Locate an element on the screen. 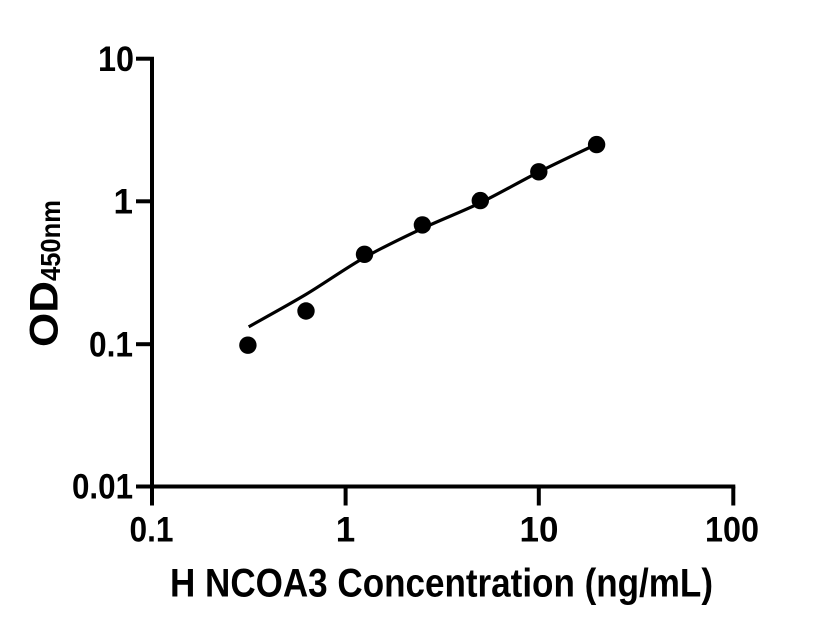 The image size is (816, 640). svg-text: 100 is located at coordinates (732, 529).